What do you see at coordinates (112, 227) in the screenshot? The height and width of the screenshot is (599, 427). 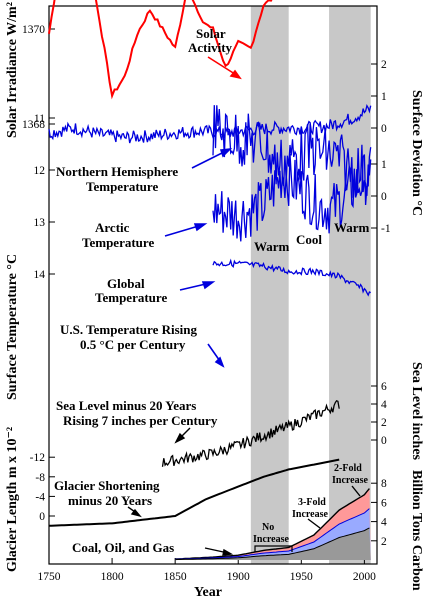 I see `arctic-label-1: Arctic` at bounding box center [112, 227].